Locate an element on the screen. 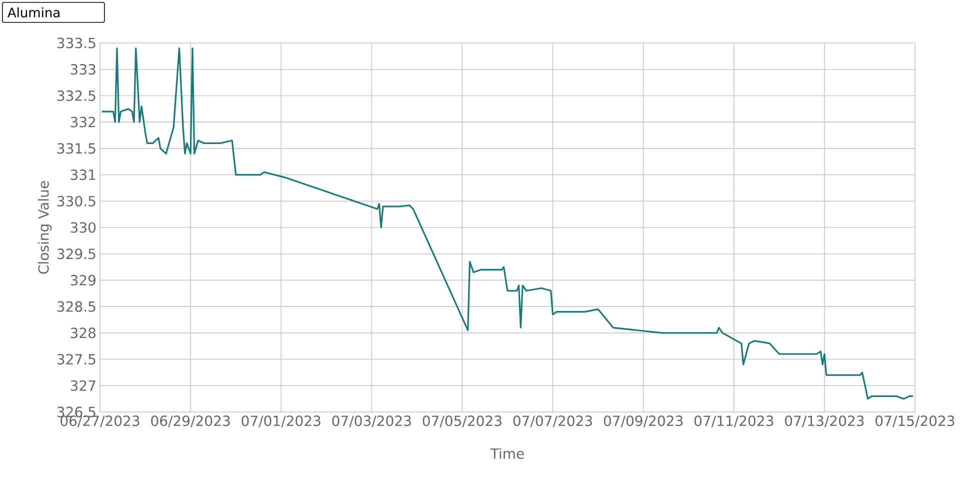  x-tick-label: 07/15/2023 is located at coordinates (915, 422).